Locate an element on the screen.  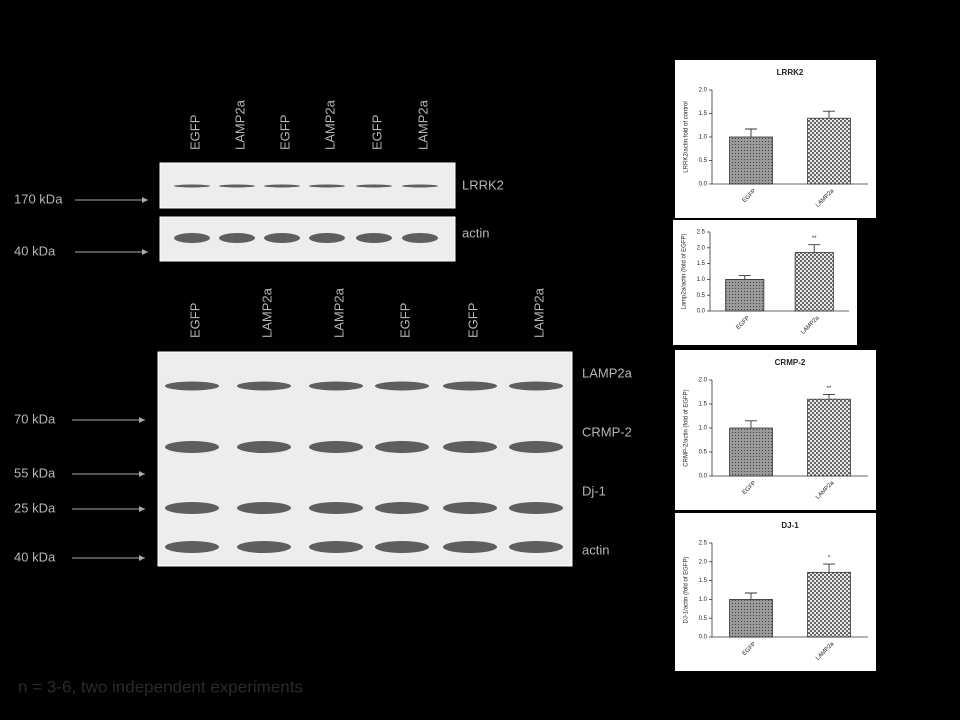
marker-label: 170 kDa is located at coordinates (38, 198).